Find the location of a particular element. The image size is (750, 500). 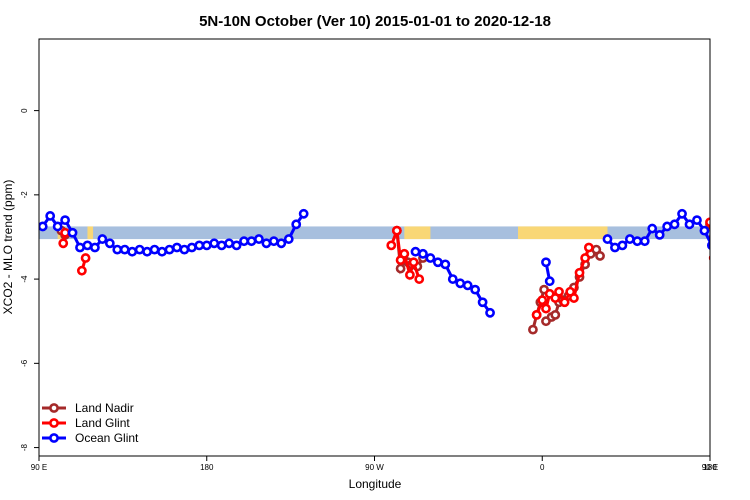

x-axis-label: Longitude is located at coordinates (375, 484).